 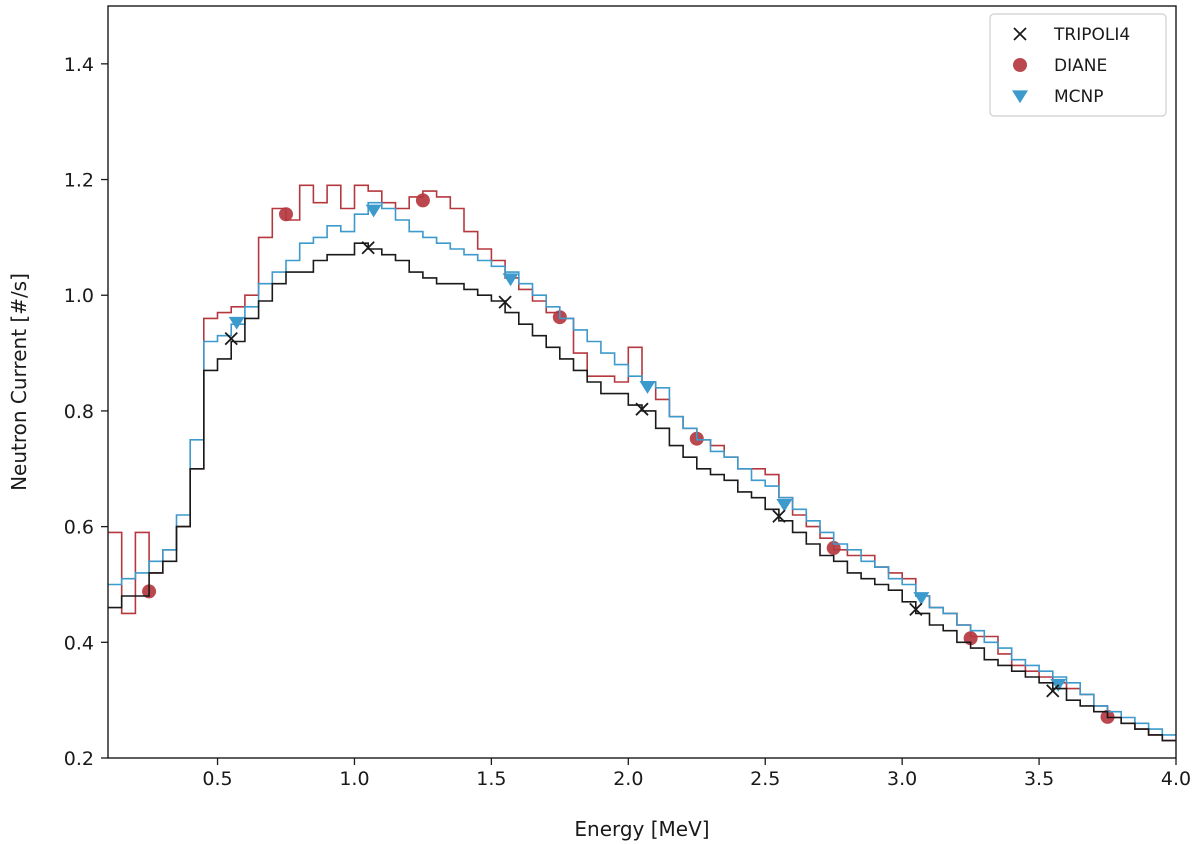 What do you see at coordinates (1091, 35) in the screenshot?
I see `legend-label-tripoli4: TRIPOLI4` at bounding box center [1091, 35].